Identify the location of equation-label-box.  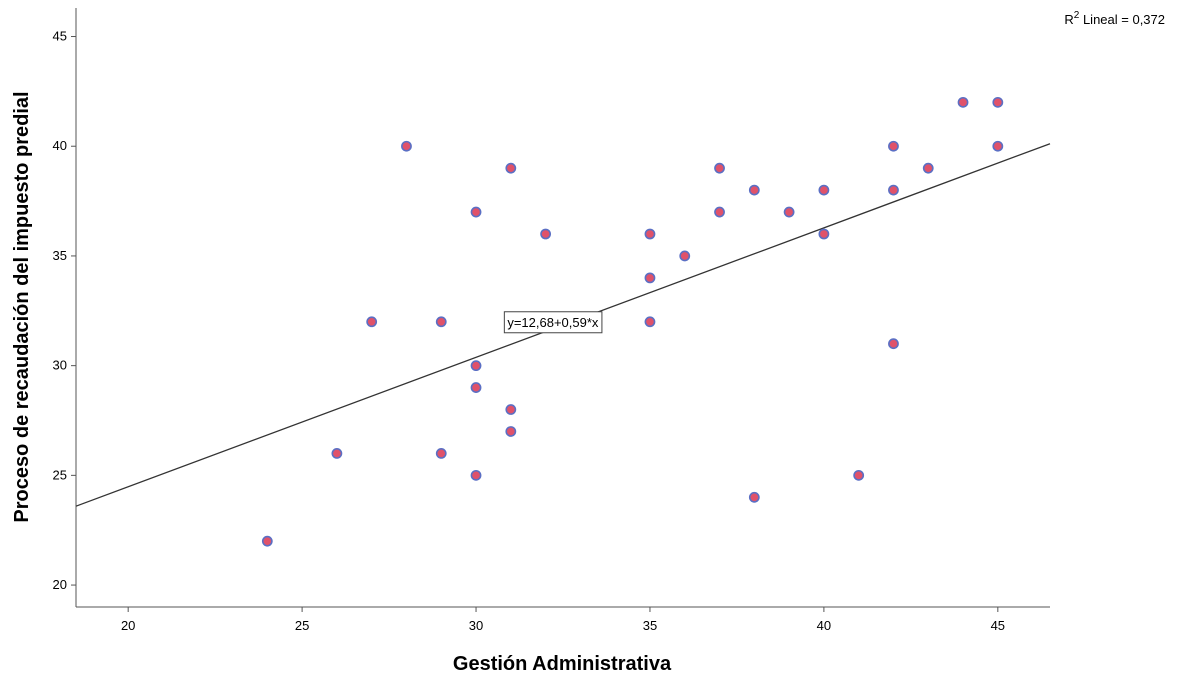
(553, 322).